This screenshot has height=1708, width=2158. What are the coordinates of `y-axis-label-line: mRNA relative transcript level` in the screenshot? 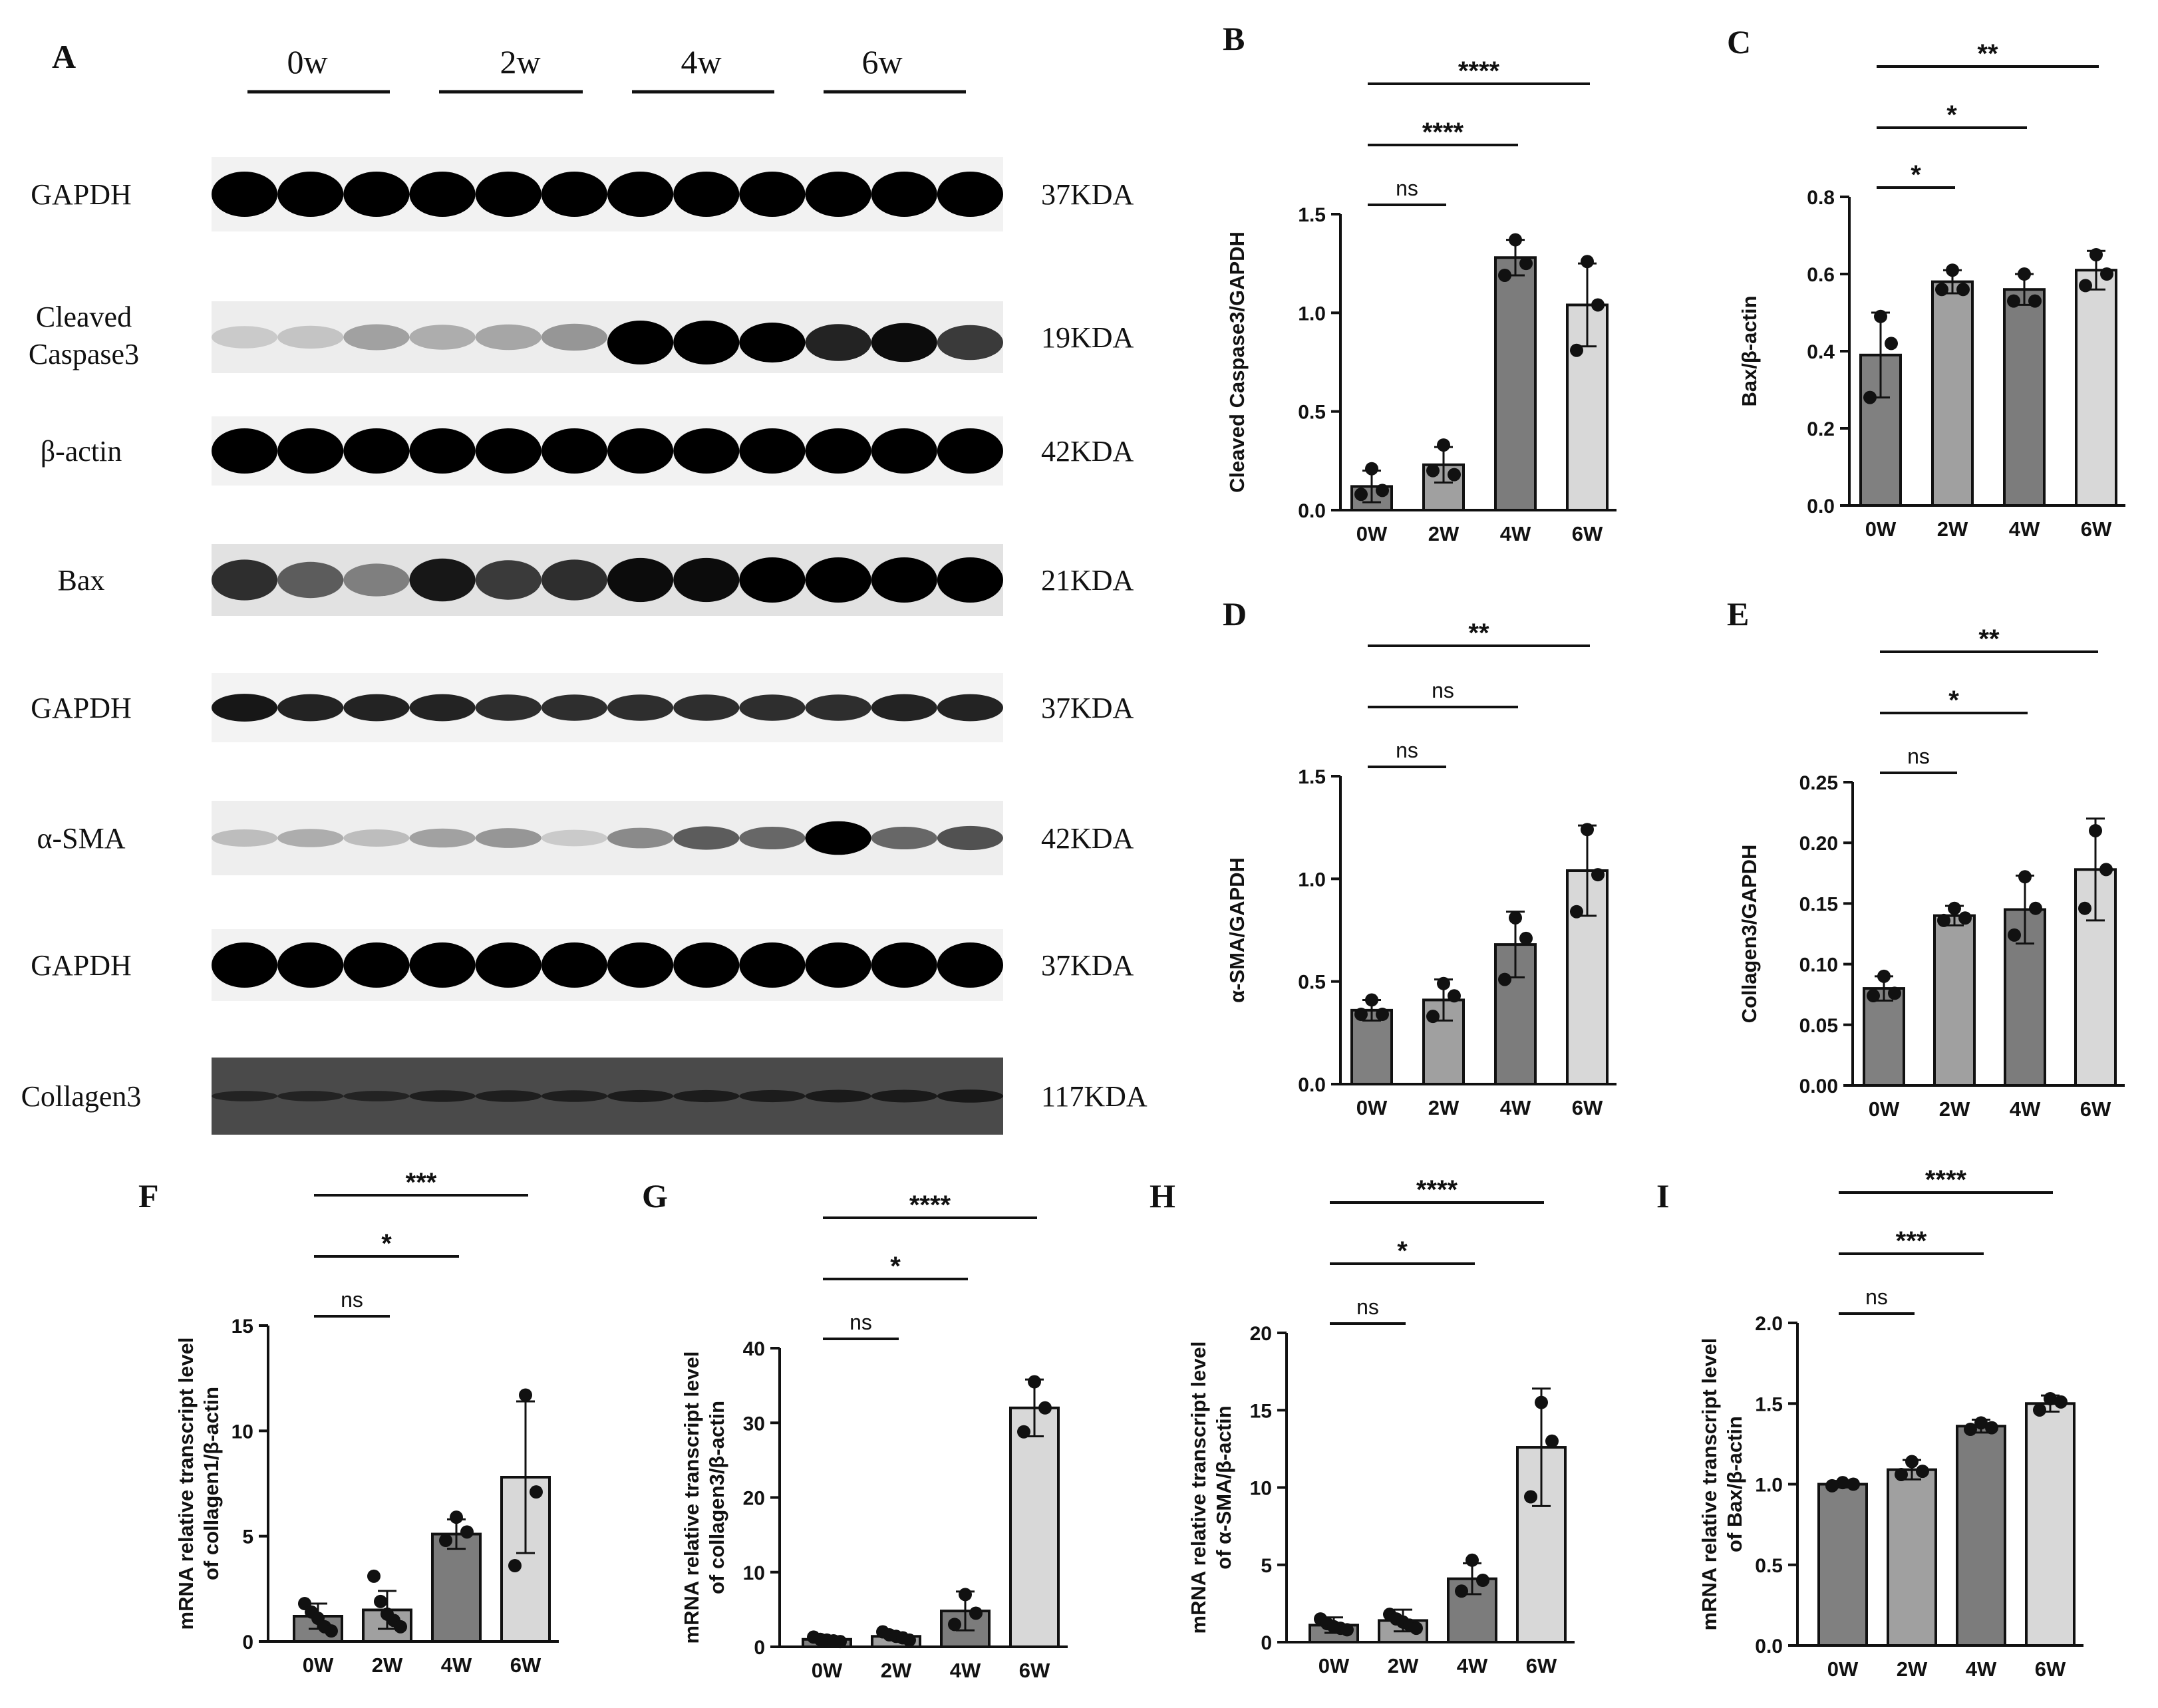 It's located at (1198, 1488).